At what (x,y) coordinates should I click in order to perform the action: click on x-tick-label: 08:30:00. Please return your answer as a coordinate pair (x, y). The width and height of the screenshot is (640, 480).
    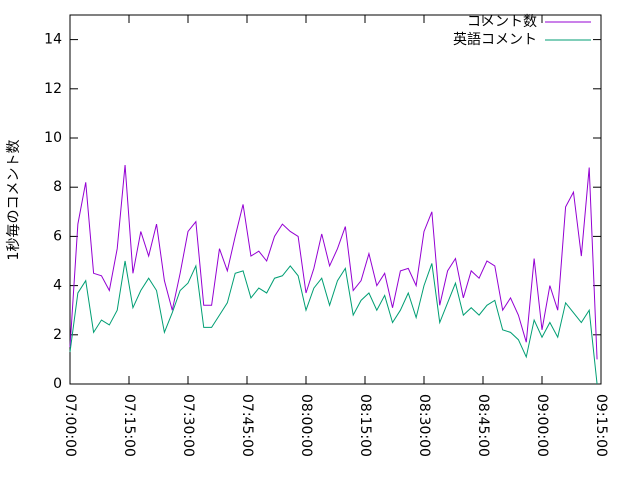
    Looking at the image, I should click on (424, 425).